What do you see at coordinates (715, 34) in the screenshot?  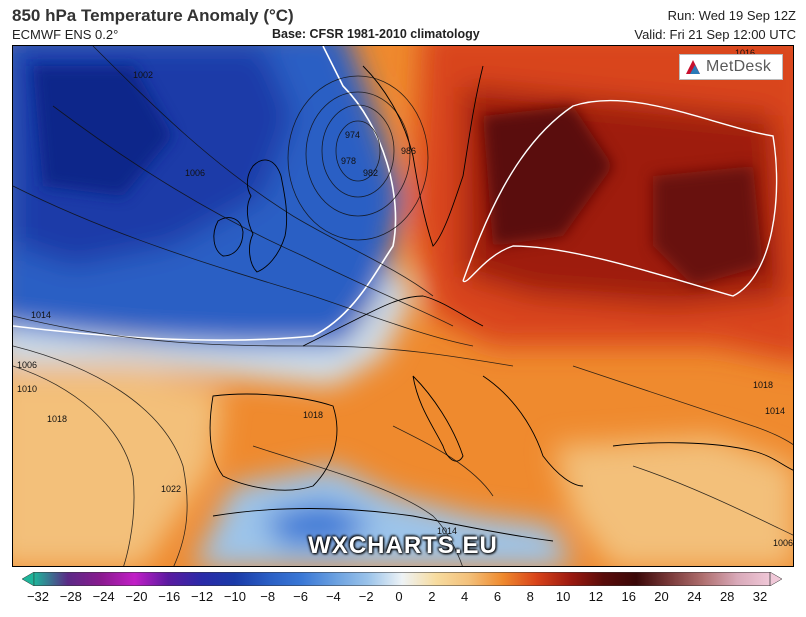 I see `valid-time-label: Valid: Fri 21 Sep 12:00 UTC` at bounding box center [715, 34].